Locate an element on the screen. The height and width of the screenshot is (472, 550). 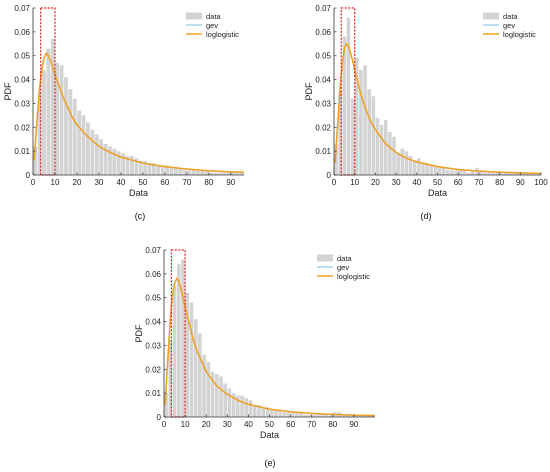
x-tick-label: 10 is located at coordinates (185, 424).